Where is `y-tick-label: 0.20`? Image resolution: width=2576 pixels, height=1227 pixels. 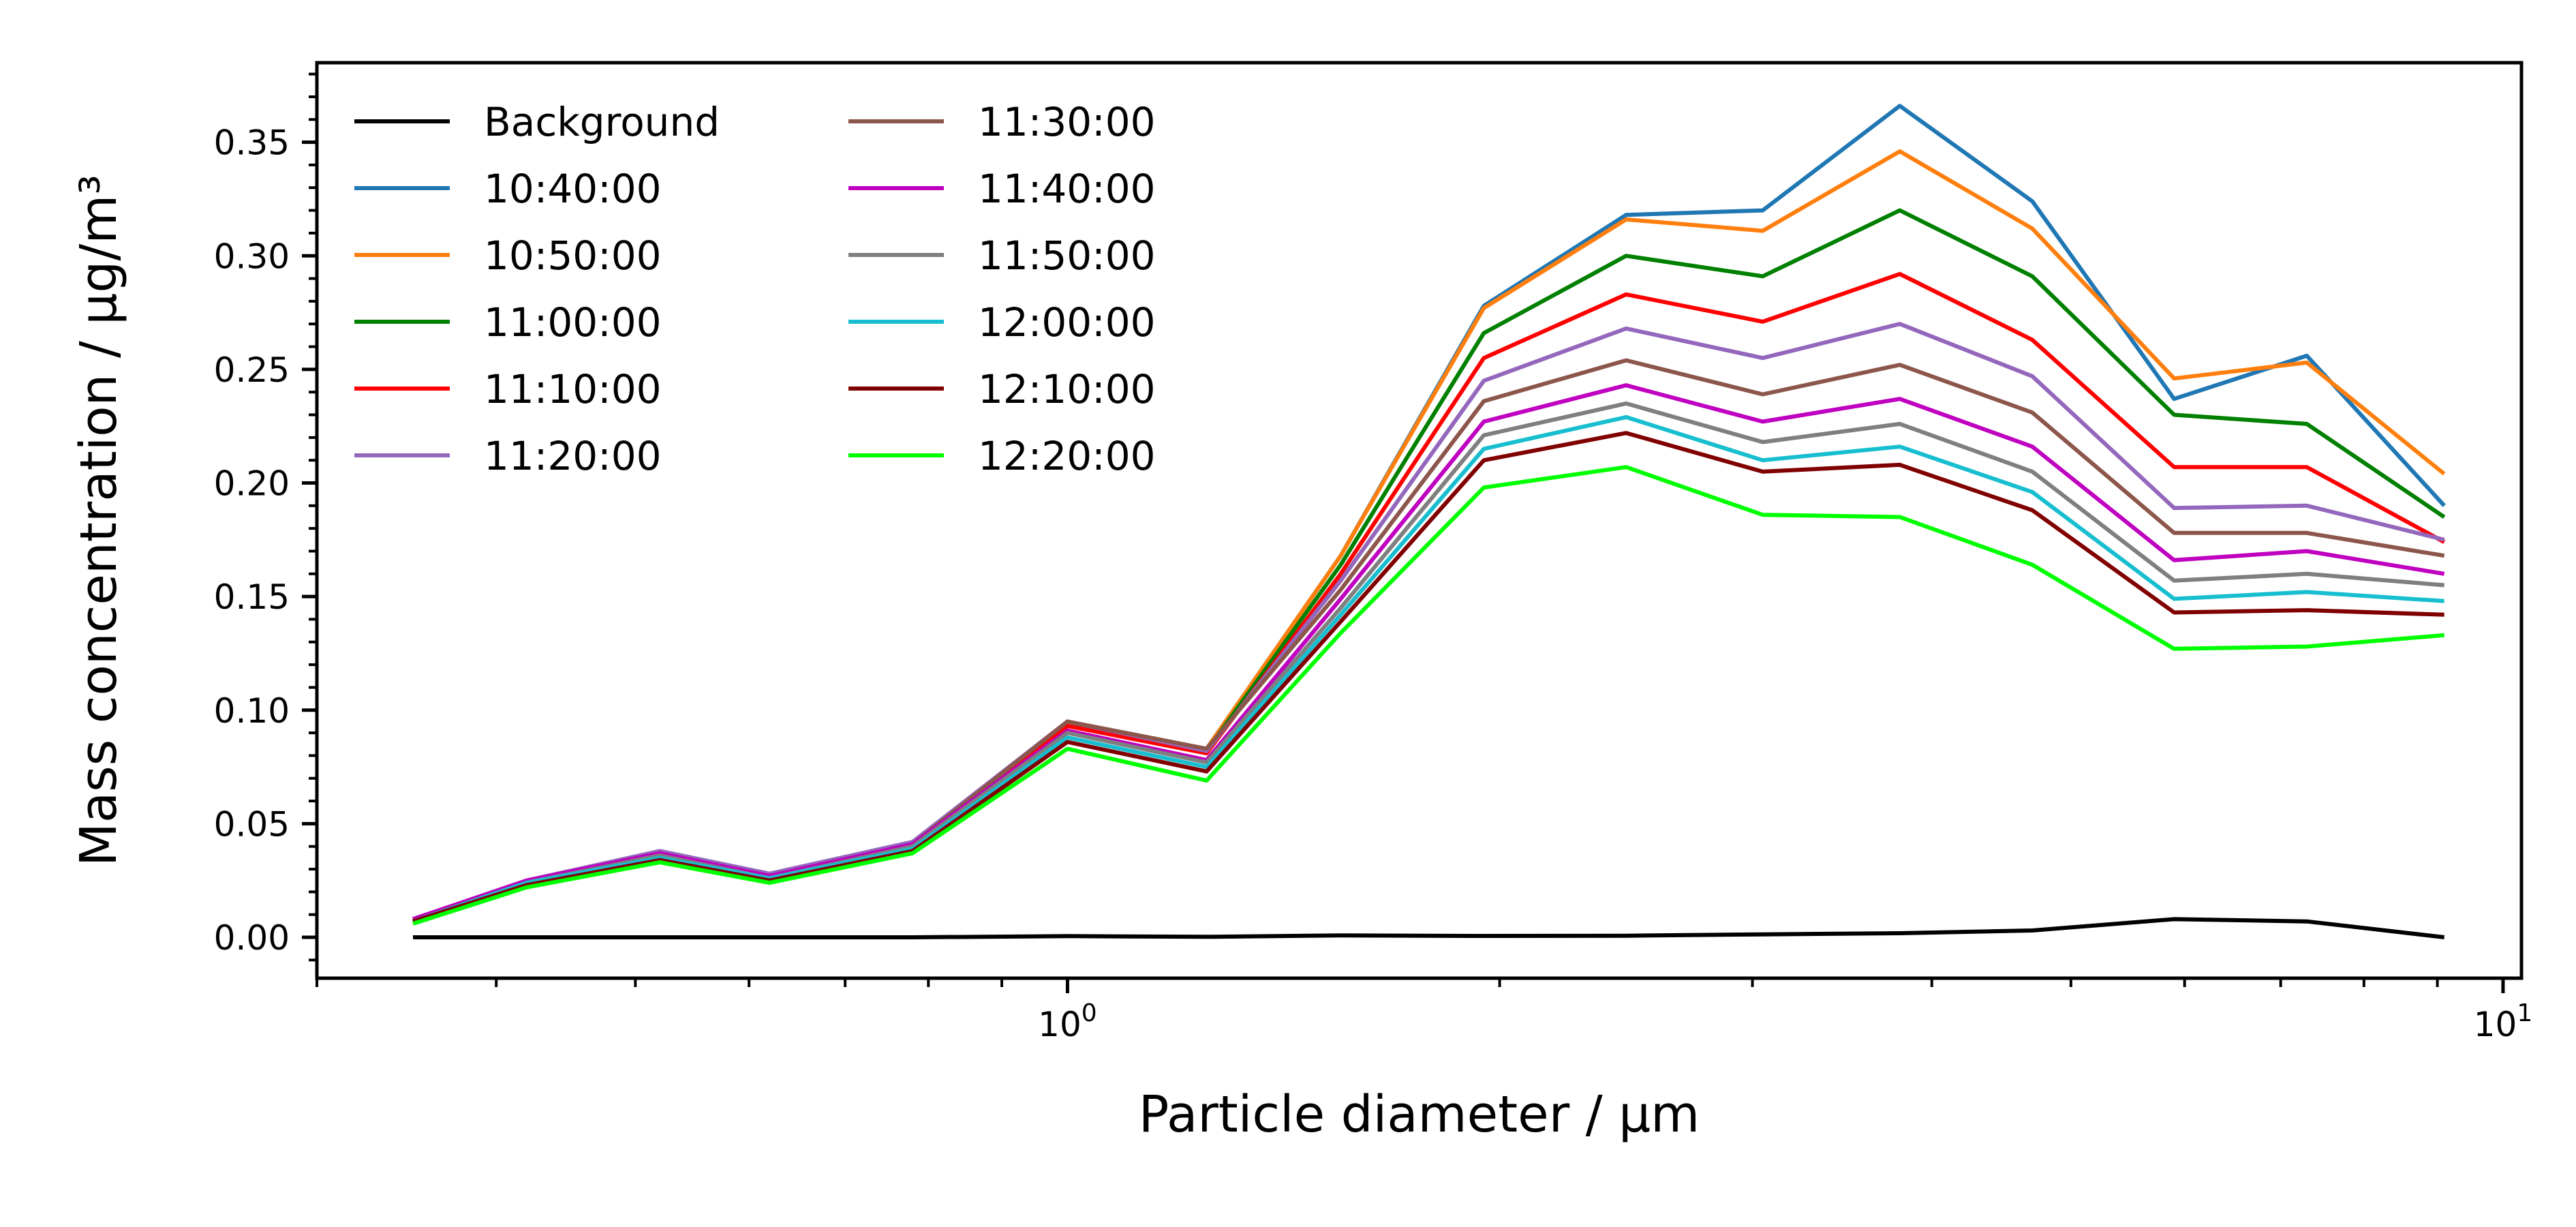 y-tick-label: 0.20 is located at coordinates (252, 484).